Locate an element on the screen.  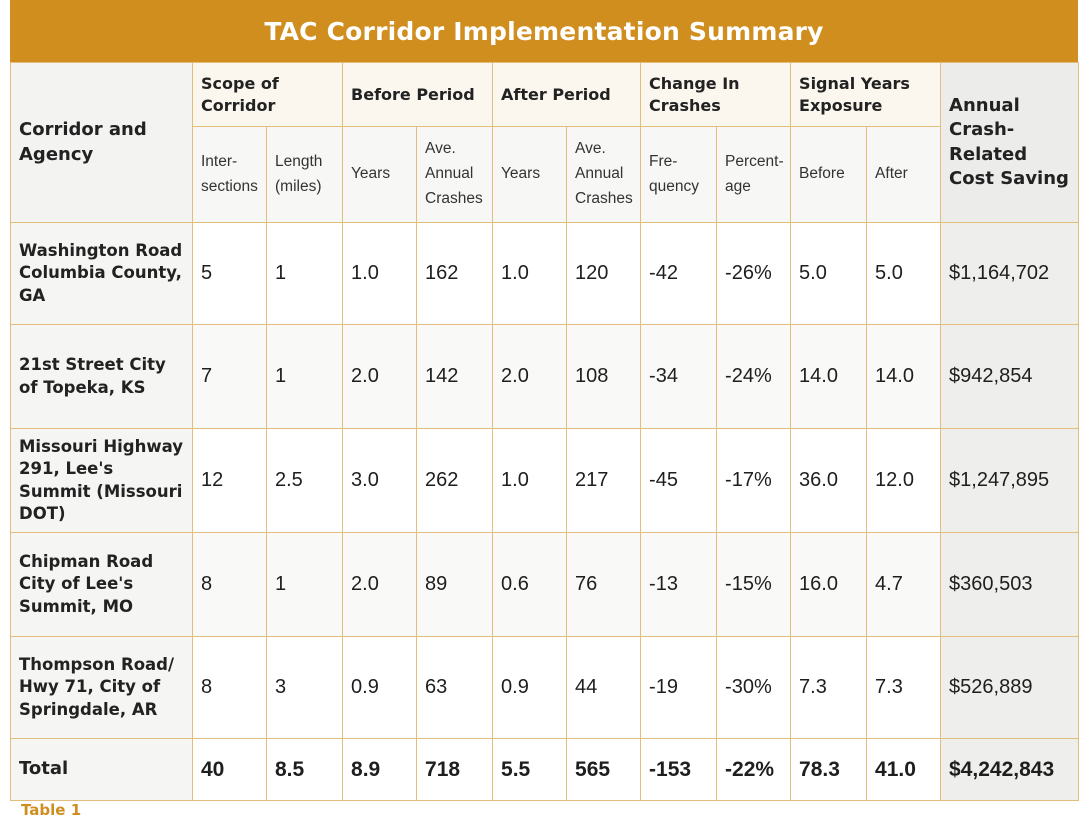
subheader-before-years: Years is located at coordinates (380, 174).